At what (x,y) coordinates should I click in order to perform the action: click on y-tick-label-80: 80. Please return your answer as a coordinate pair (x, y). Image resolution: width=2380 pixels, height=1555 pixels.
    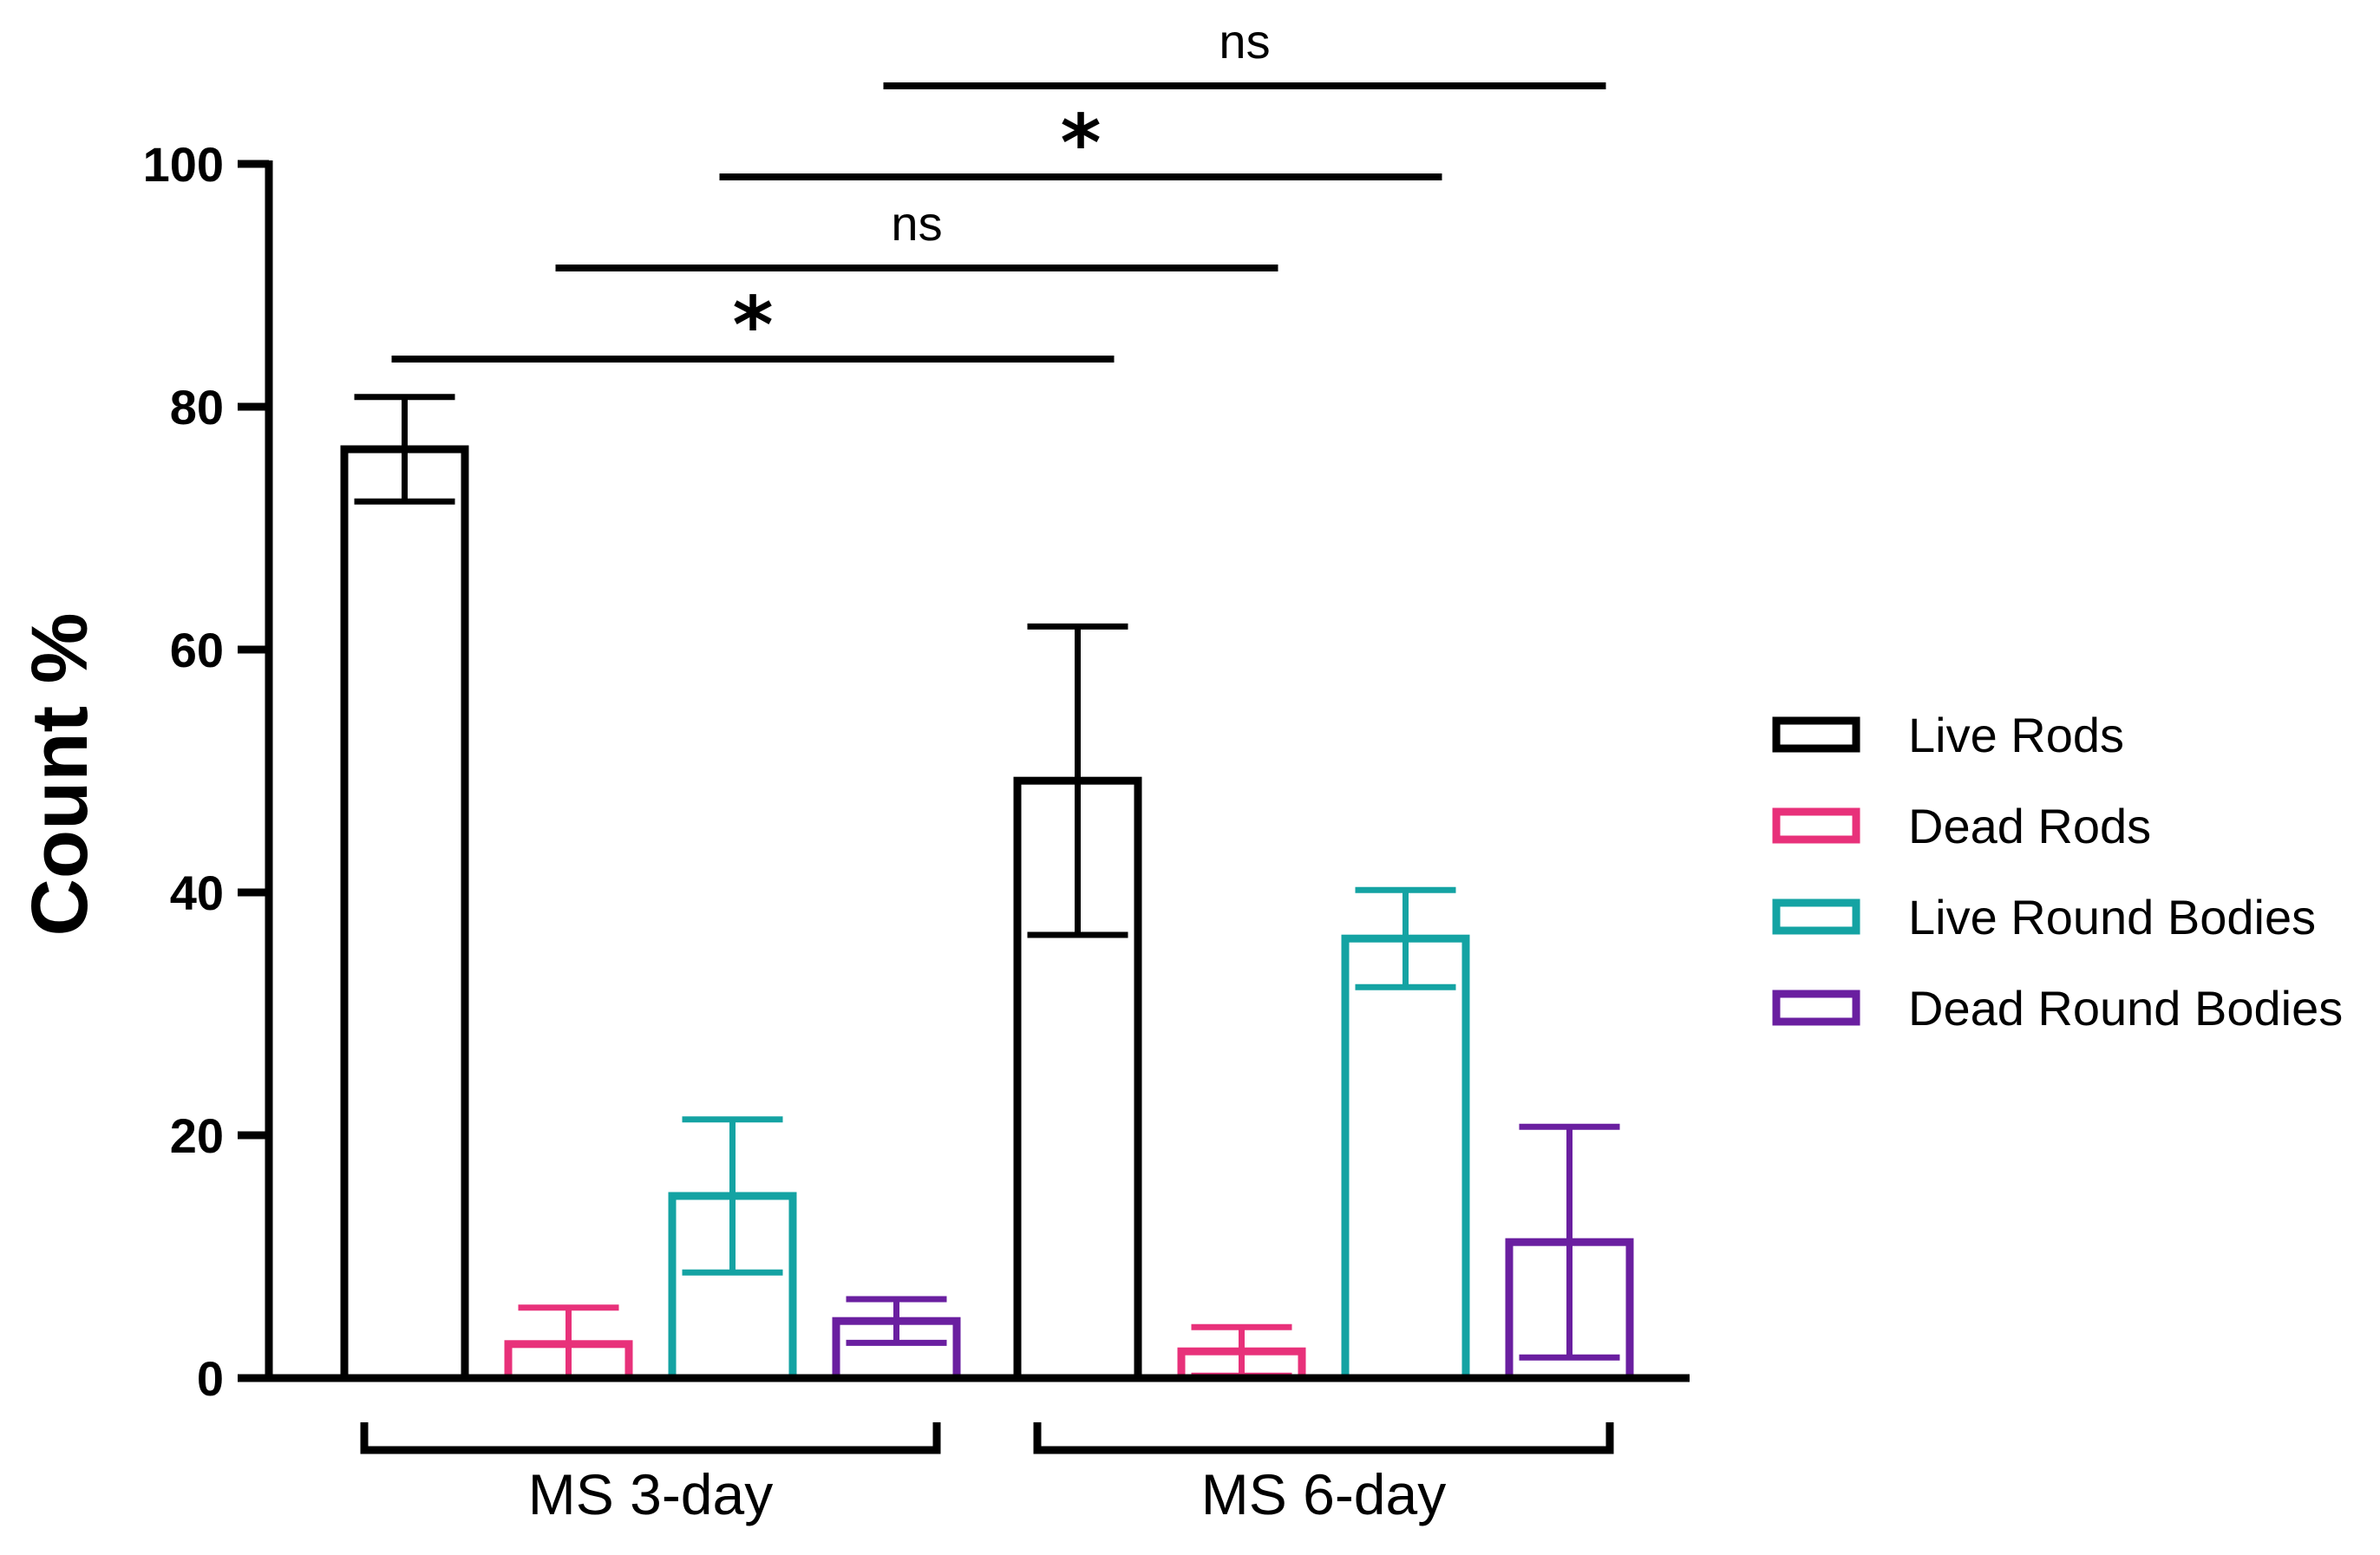
    Looking at the image, I should click on (197, 407).